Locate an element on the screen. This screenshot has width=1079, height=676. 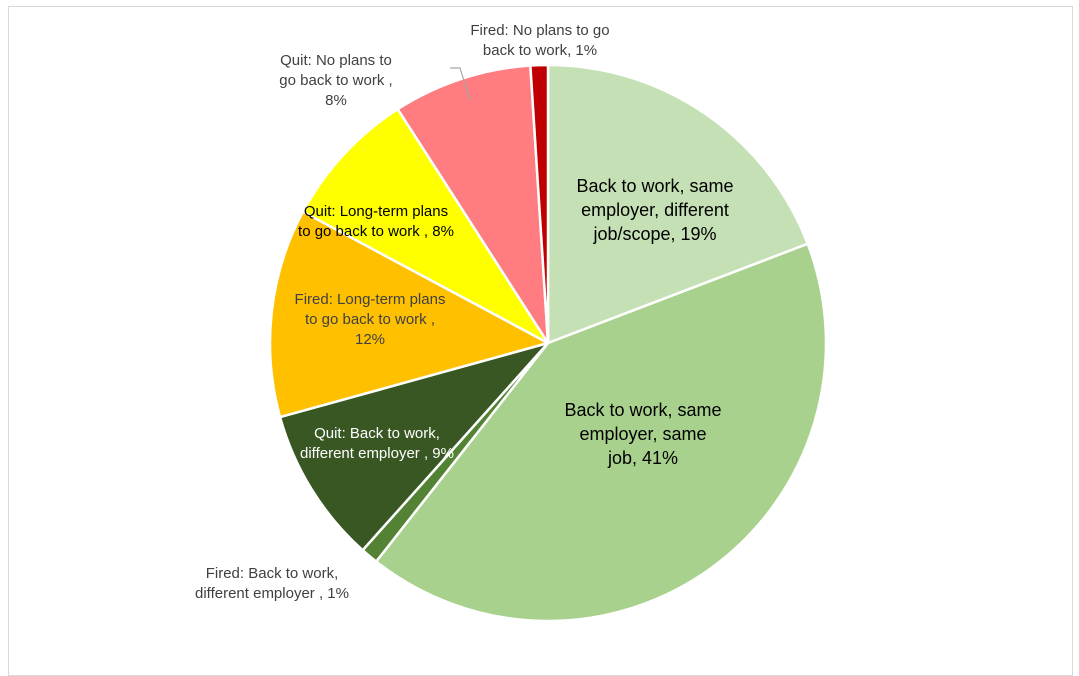
slice-data-label: Quit: No plans to go back to work , 8% is located at coordinates (335, 80).